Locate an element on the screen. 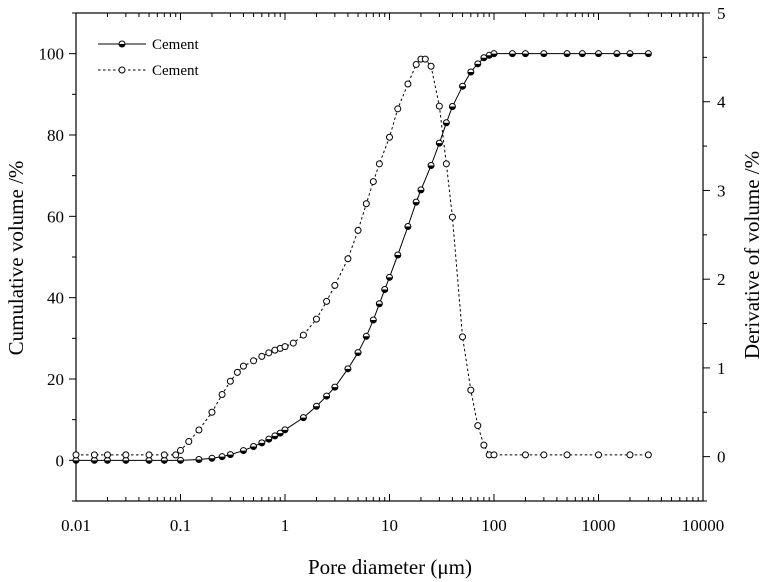  right-y-tick-label: 0 is located at coordinates (721, 457).